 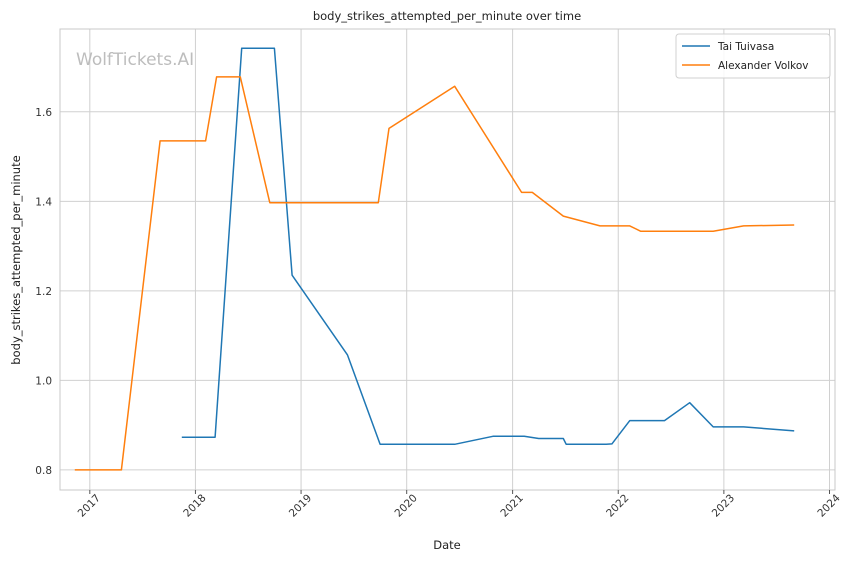 What do you see at coordinates (43, 202) in the screenshot?
I see `y-tick-label: 1.4` at bounding box center [43, 202].